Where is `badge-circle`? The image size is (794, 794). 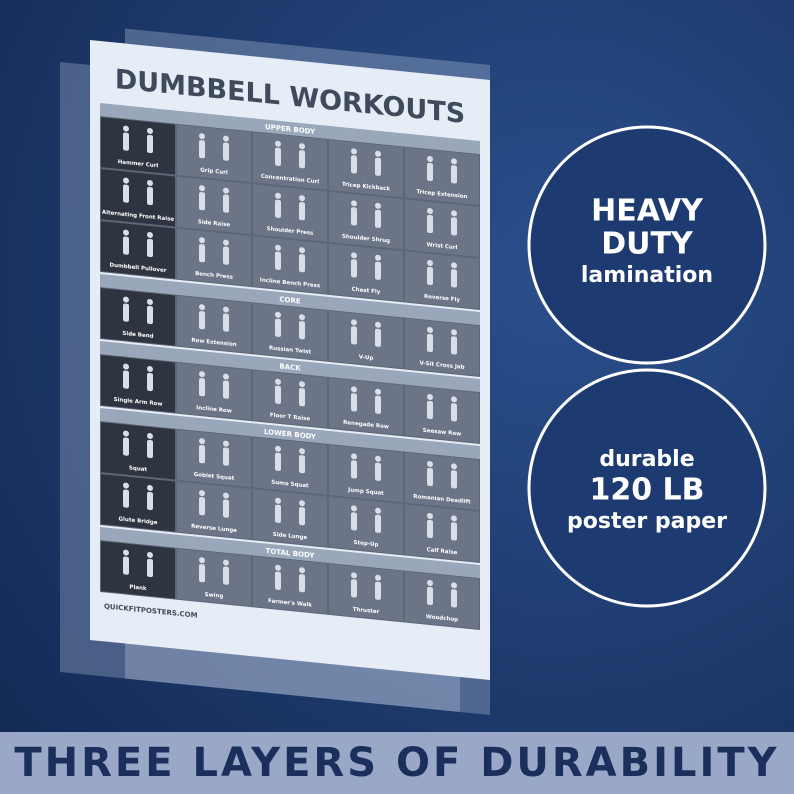 badge-circle is located at coordinates (647, 245).